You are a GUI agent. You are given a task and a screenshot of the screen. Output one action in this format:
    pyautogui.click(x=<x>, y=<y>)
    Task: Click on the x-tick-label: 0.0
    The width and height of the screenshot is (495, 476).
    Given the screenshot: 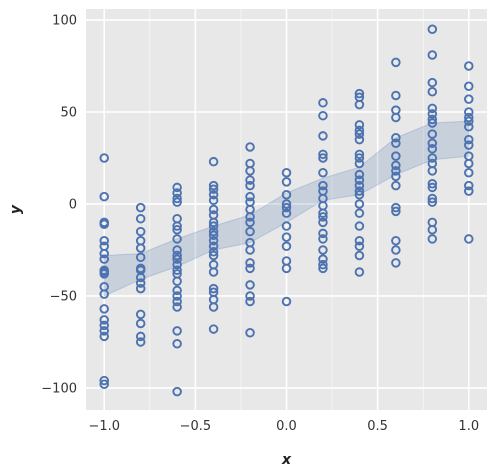 What is the action you would take?
    pyautogui.click(x=286, y=426)
    